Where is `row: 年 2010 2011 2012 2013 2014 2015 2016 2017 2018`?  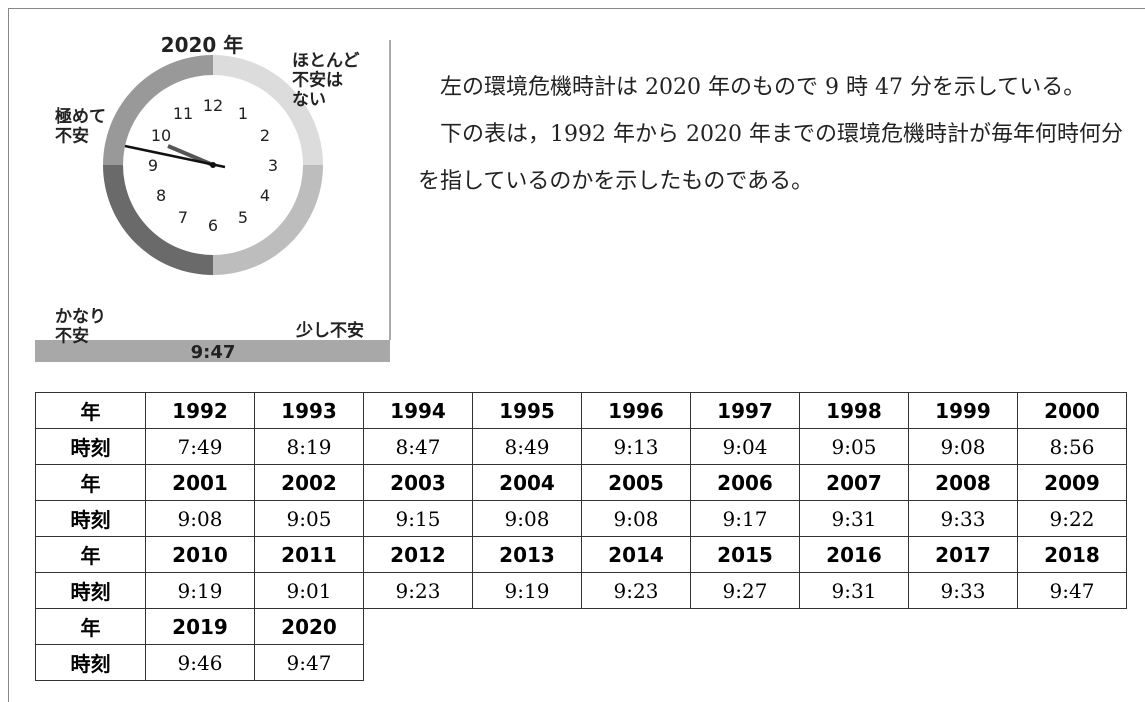 row: 年 2010 2011 2012 2013 2014 2015 2016 2017 2018 is located at coordinates (581, 554).